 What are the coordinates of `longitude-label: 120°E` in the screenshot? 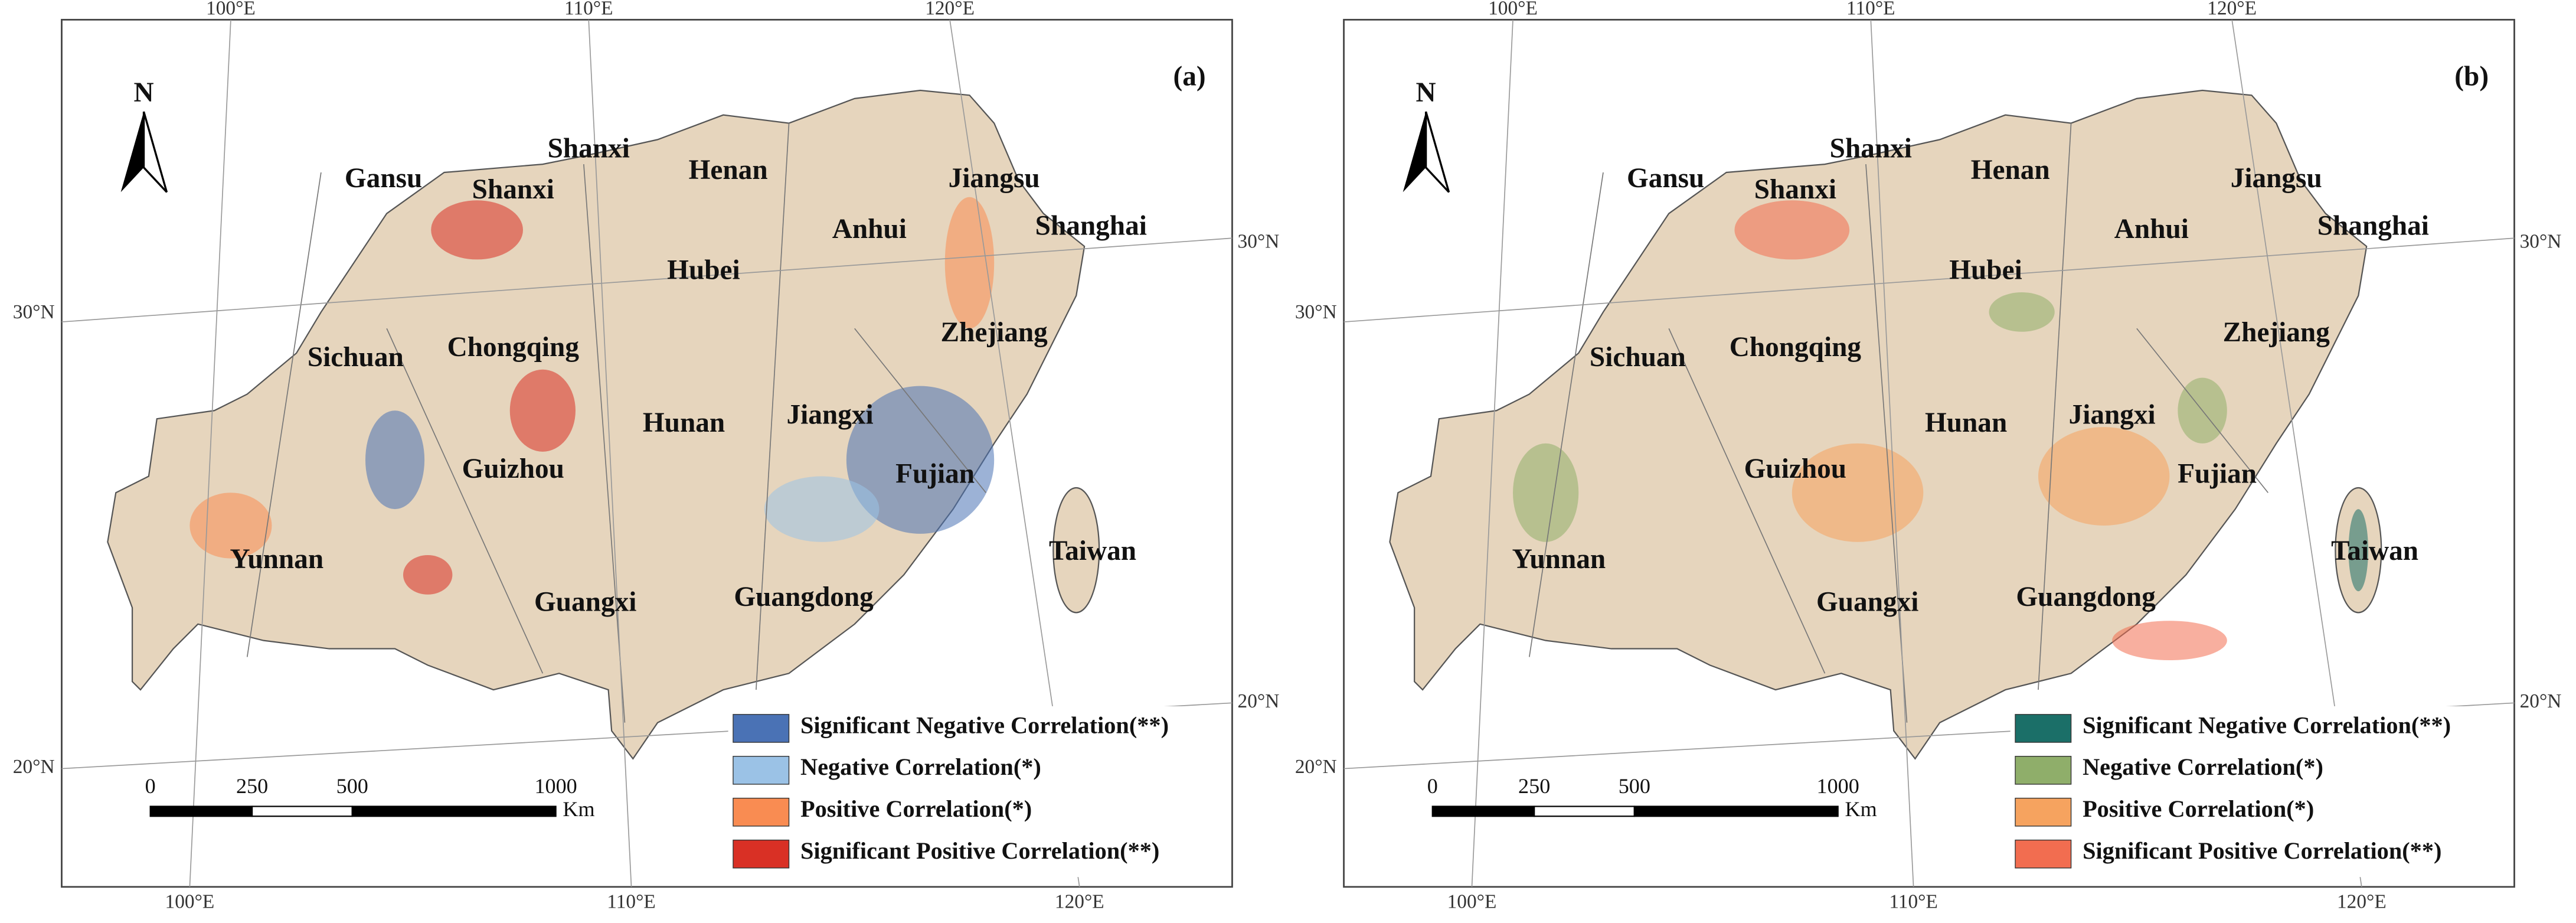 It's located at (2232, 9).